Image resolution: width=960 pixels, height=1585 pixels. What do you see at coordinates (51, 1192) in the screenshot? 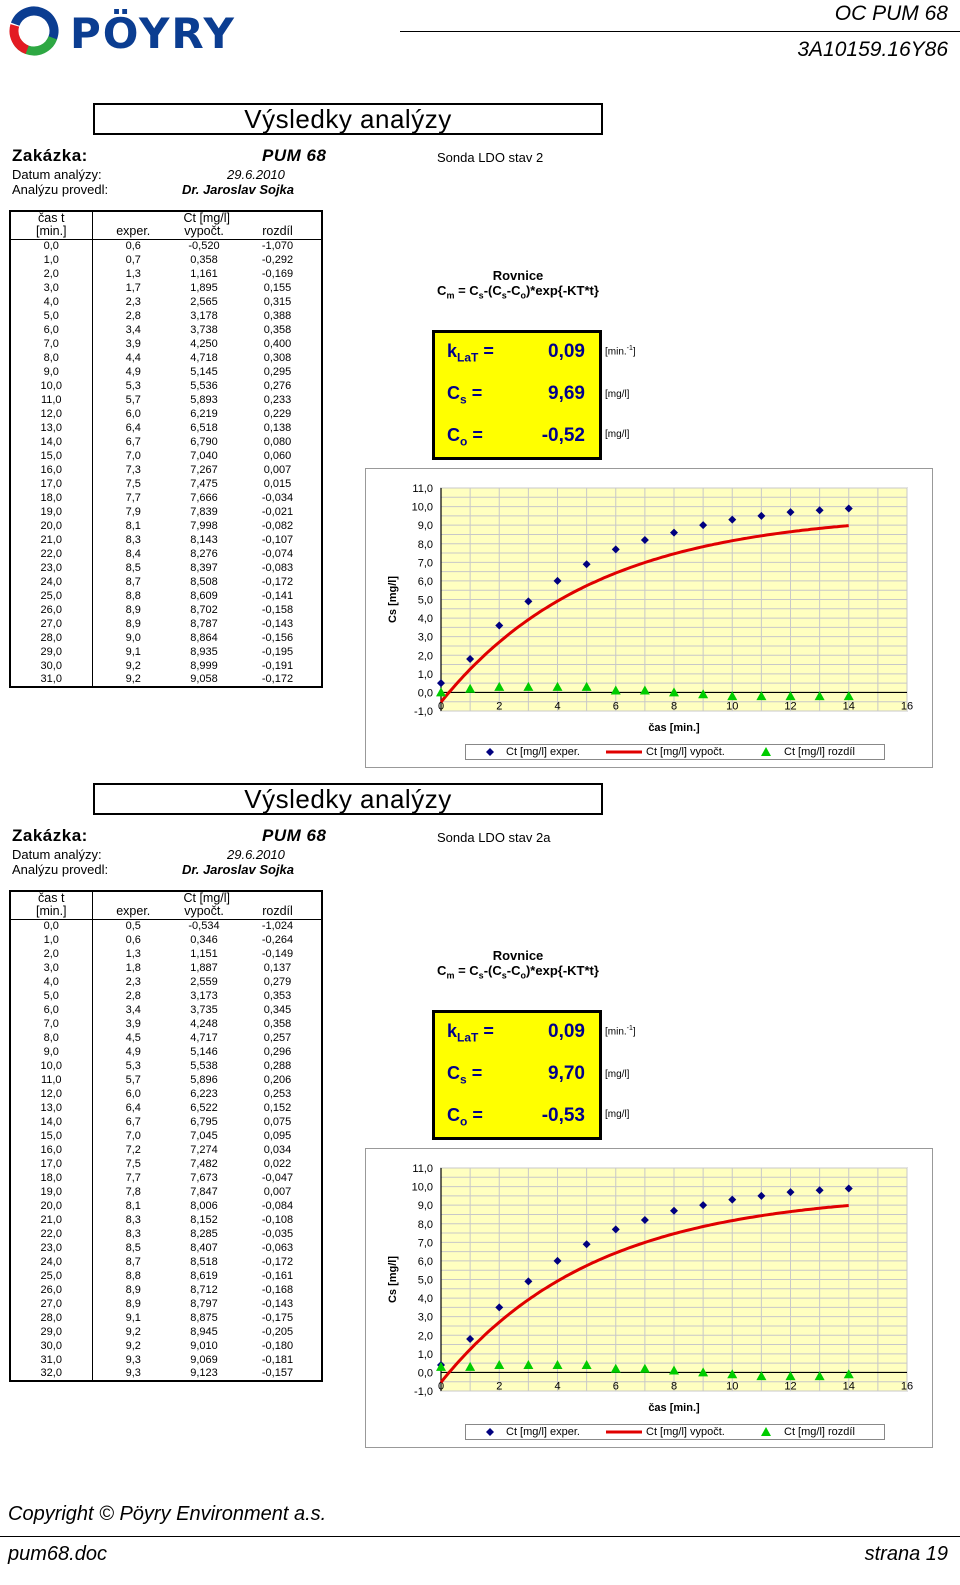
I see `table-cell: 19,0` at bounding box center [51, 1192].